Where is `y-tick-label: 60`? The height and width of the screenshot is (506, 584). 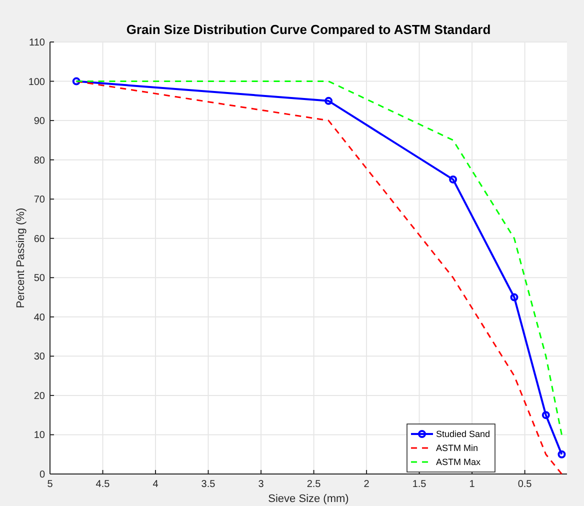 y-tick-label: 60 is located at coordinates (40, 239).